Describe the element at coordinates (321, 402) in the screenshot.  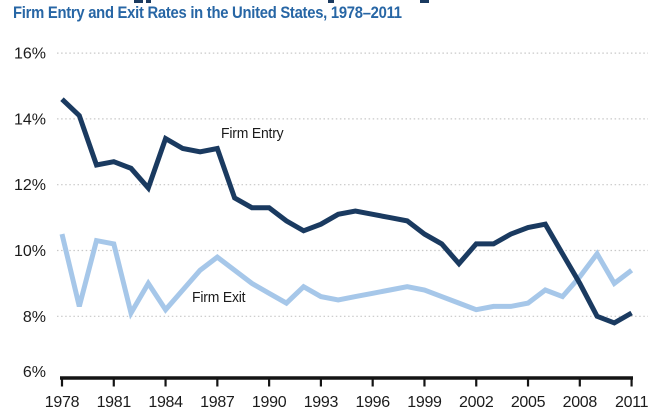
I see `x-tick-label-1993: 1993` at that location.